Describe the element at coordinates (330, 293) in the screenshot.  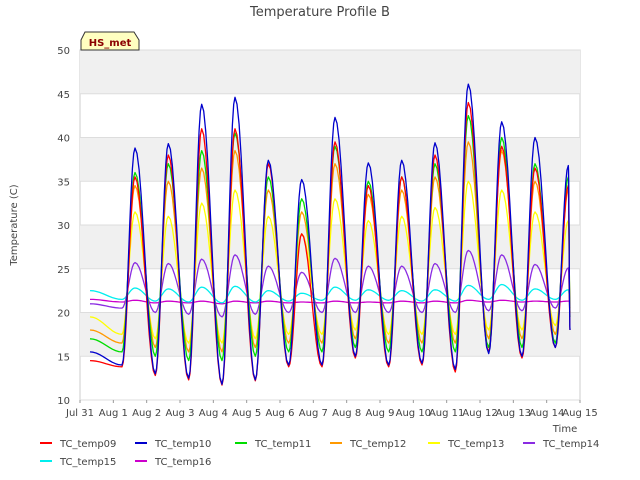
I see `series-line-tc-temp15` at that location.